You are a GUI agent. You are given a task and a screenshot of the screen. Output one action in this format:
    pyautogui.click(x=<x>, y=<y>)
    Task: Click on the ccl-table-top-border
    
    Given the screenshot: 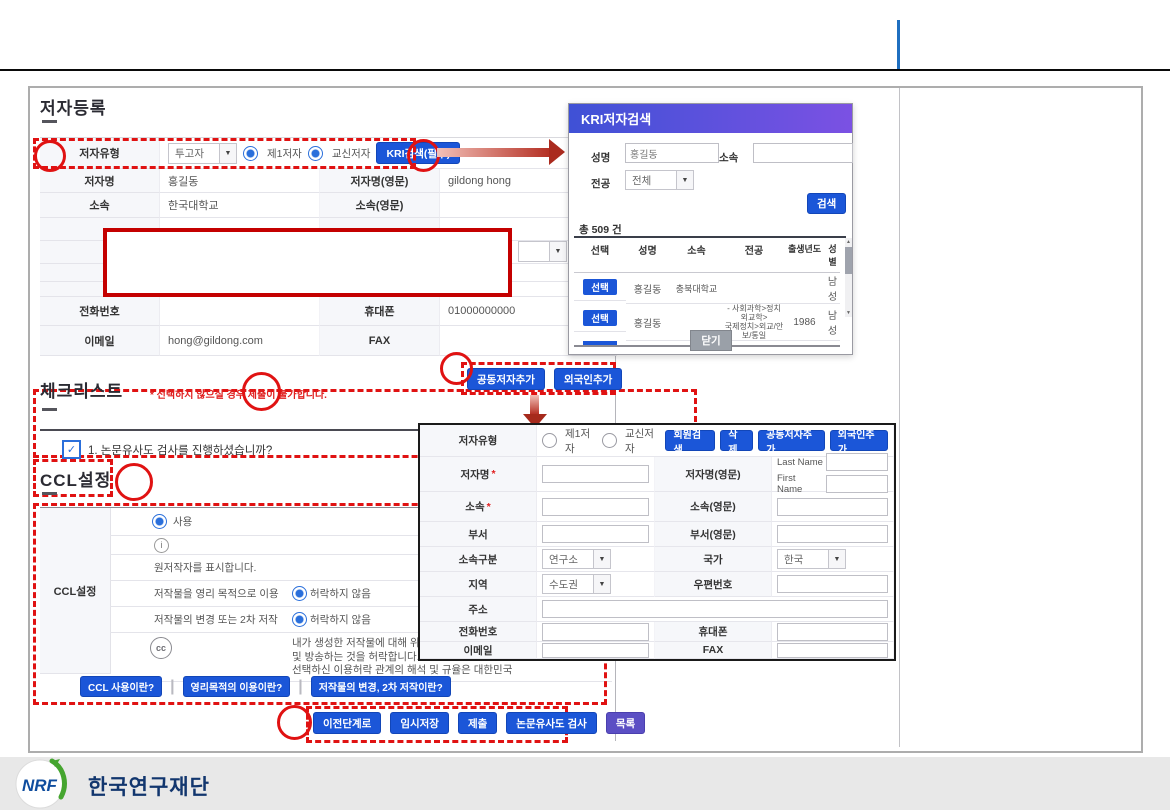 What is the action you would take?
    pyautogui.click(x=326, y=507)
    